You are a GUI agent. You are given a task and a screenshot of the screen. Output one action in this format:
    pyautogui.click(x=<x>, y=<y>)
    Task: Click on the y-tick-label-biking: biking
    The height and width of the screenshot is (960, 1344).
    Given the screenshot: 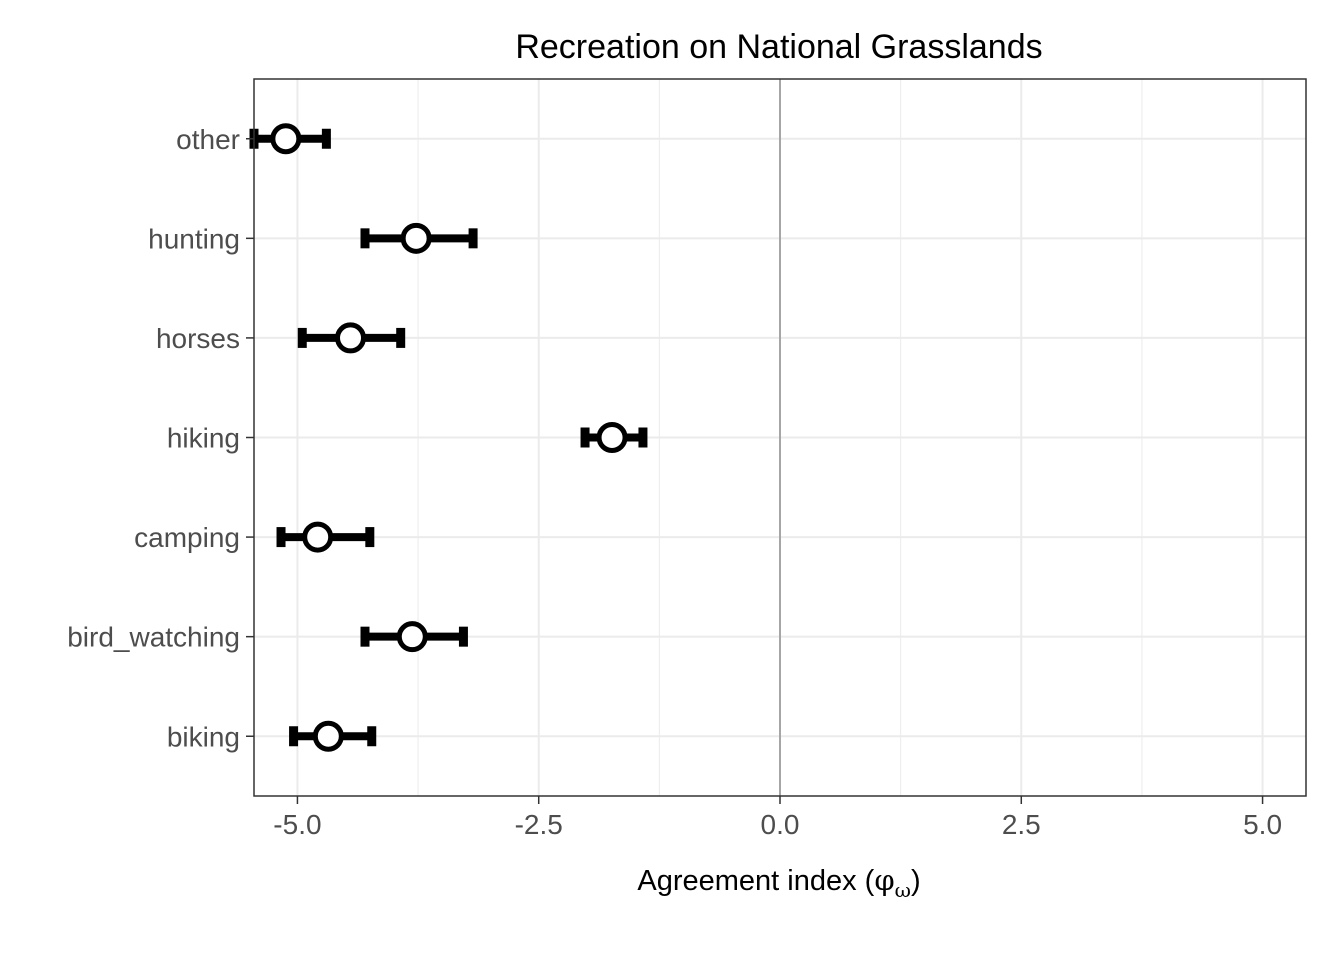 What is the action you would take?
    pyautogui.click(x=203, y=736)
    